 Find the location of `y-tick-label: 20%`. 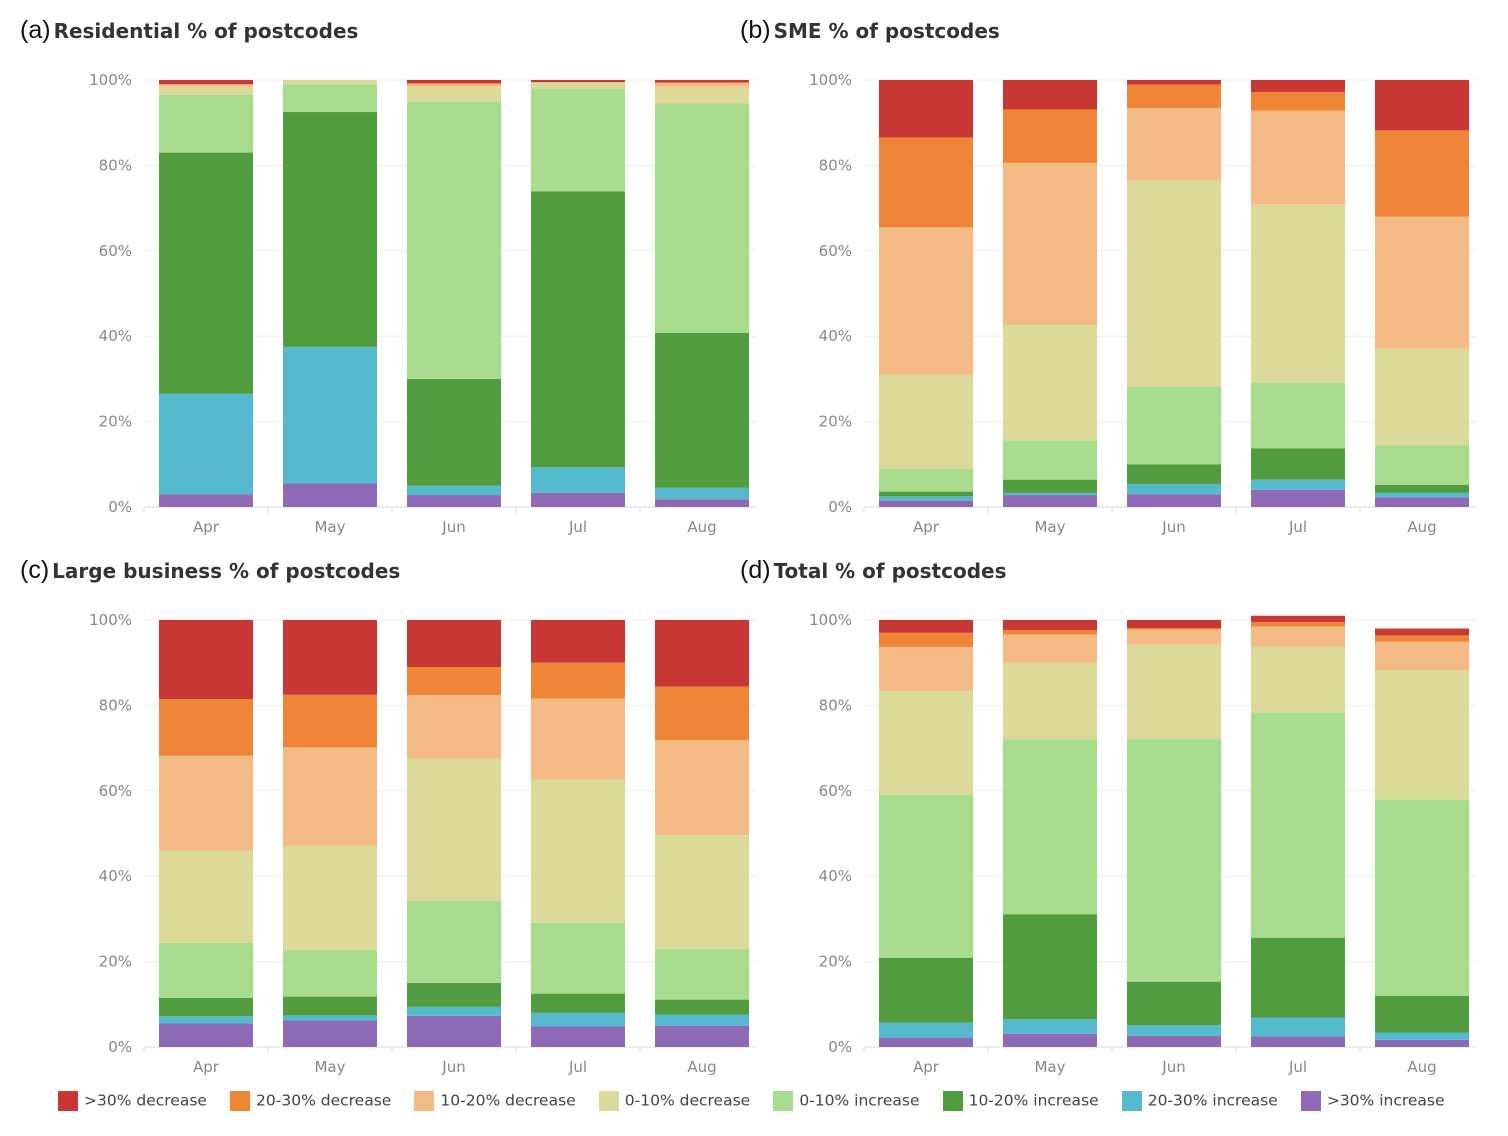

y-tick-label: 20% is located at coordinates (115, 422).